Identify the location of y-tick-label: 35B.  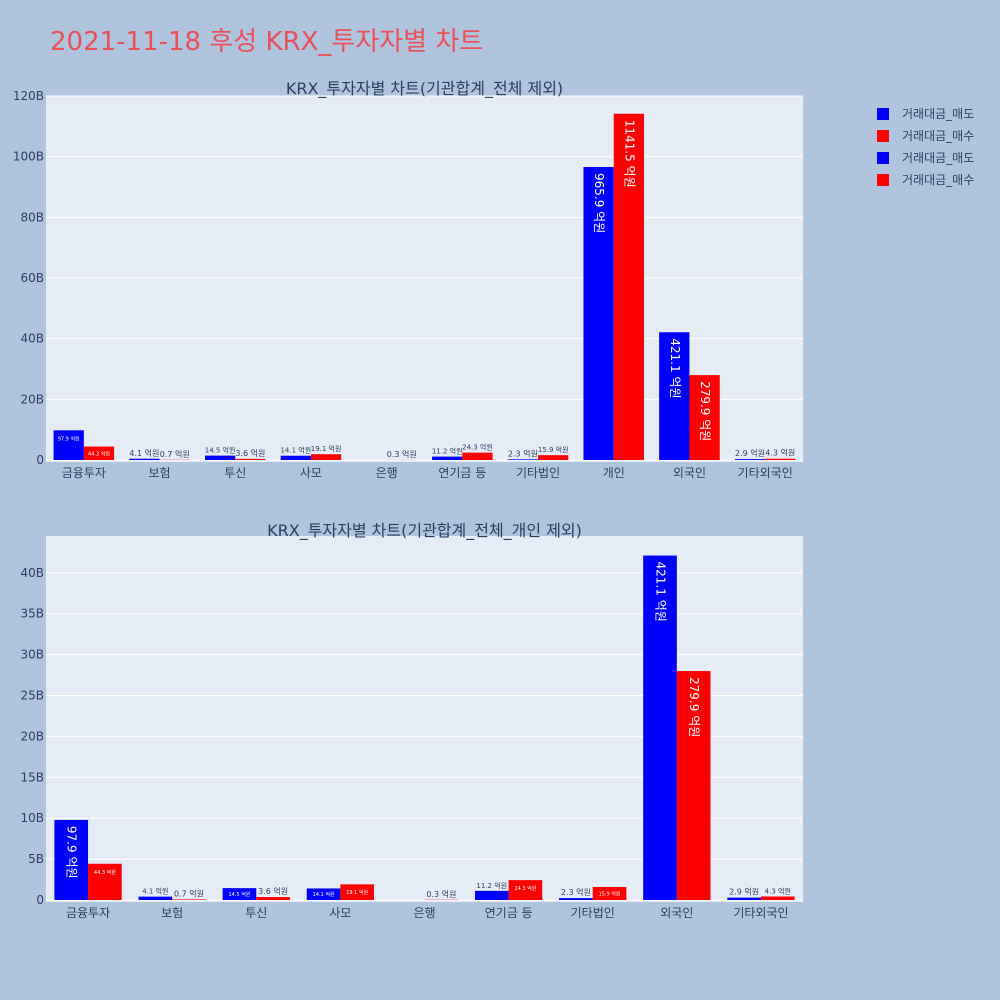
(32, 614).